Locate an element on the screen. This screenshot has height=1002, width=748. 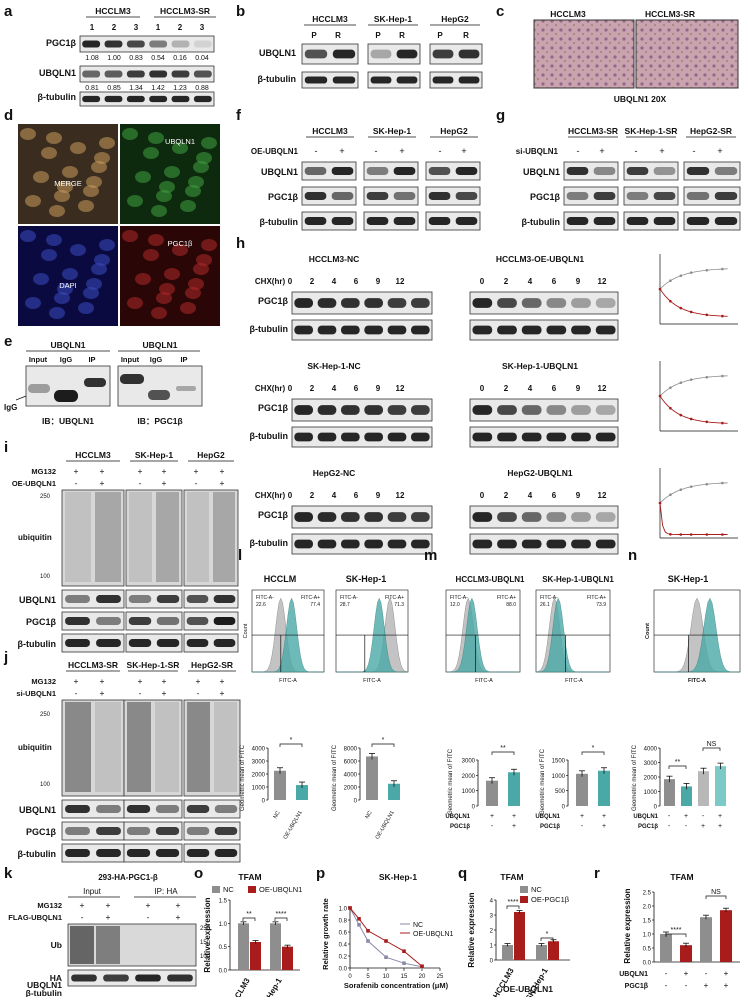
y-axis-label: Count is located at coordinates (648, 631).